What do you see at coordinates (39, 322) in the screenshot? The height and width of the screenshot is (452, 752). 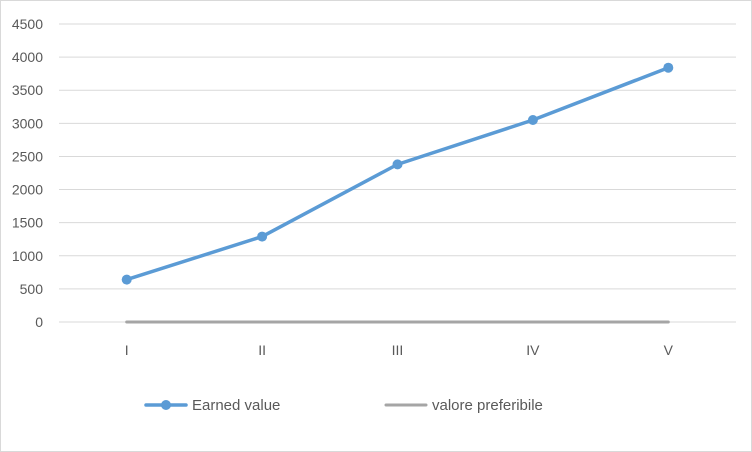 I see `y-tick-label: 0` at bounding box center [39, 322].